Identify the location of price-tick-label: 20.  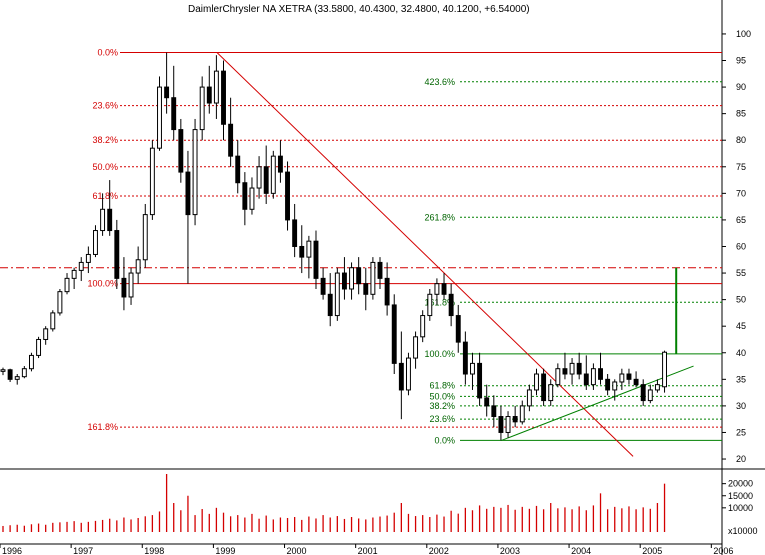
(741, 459).